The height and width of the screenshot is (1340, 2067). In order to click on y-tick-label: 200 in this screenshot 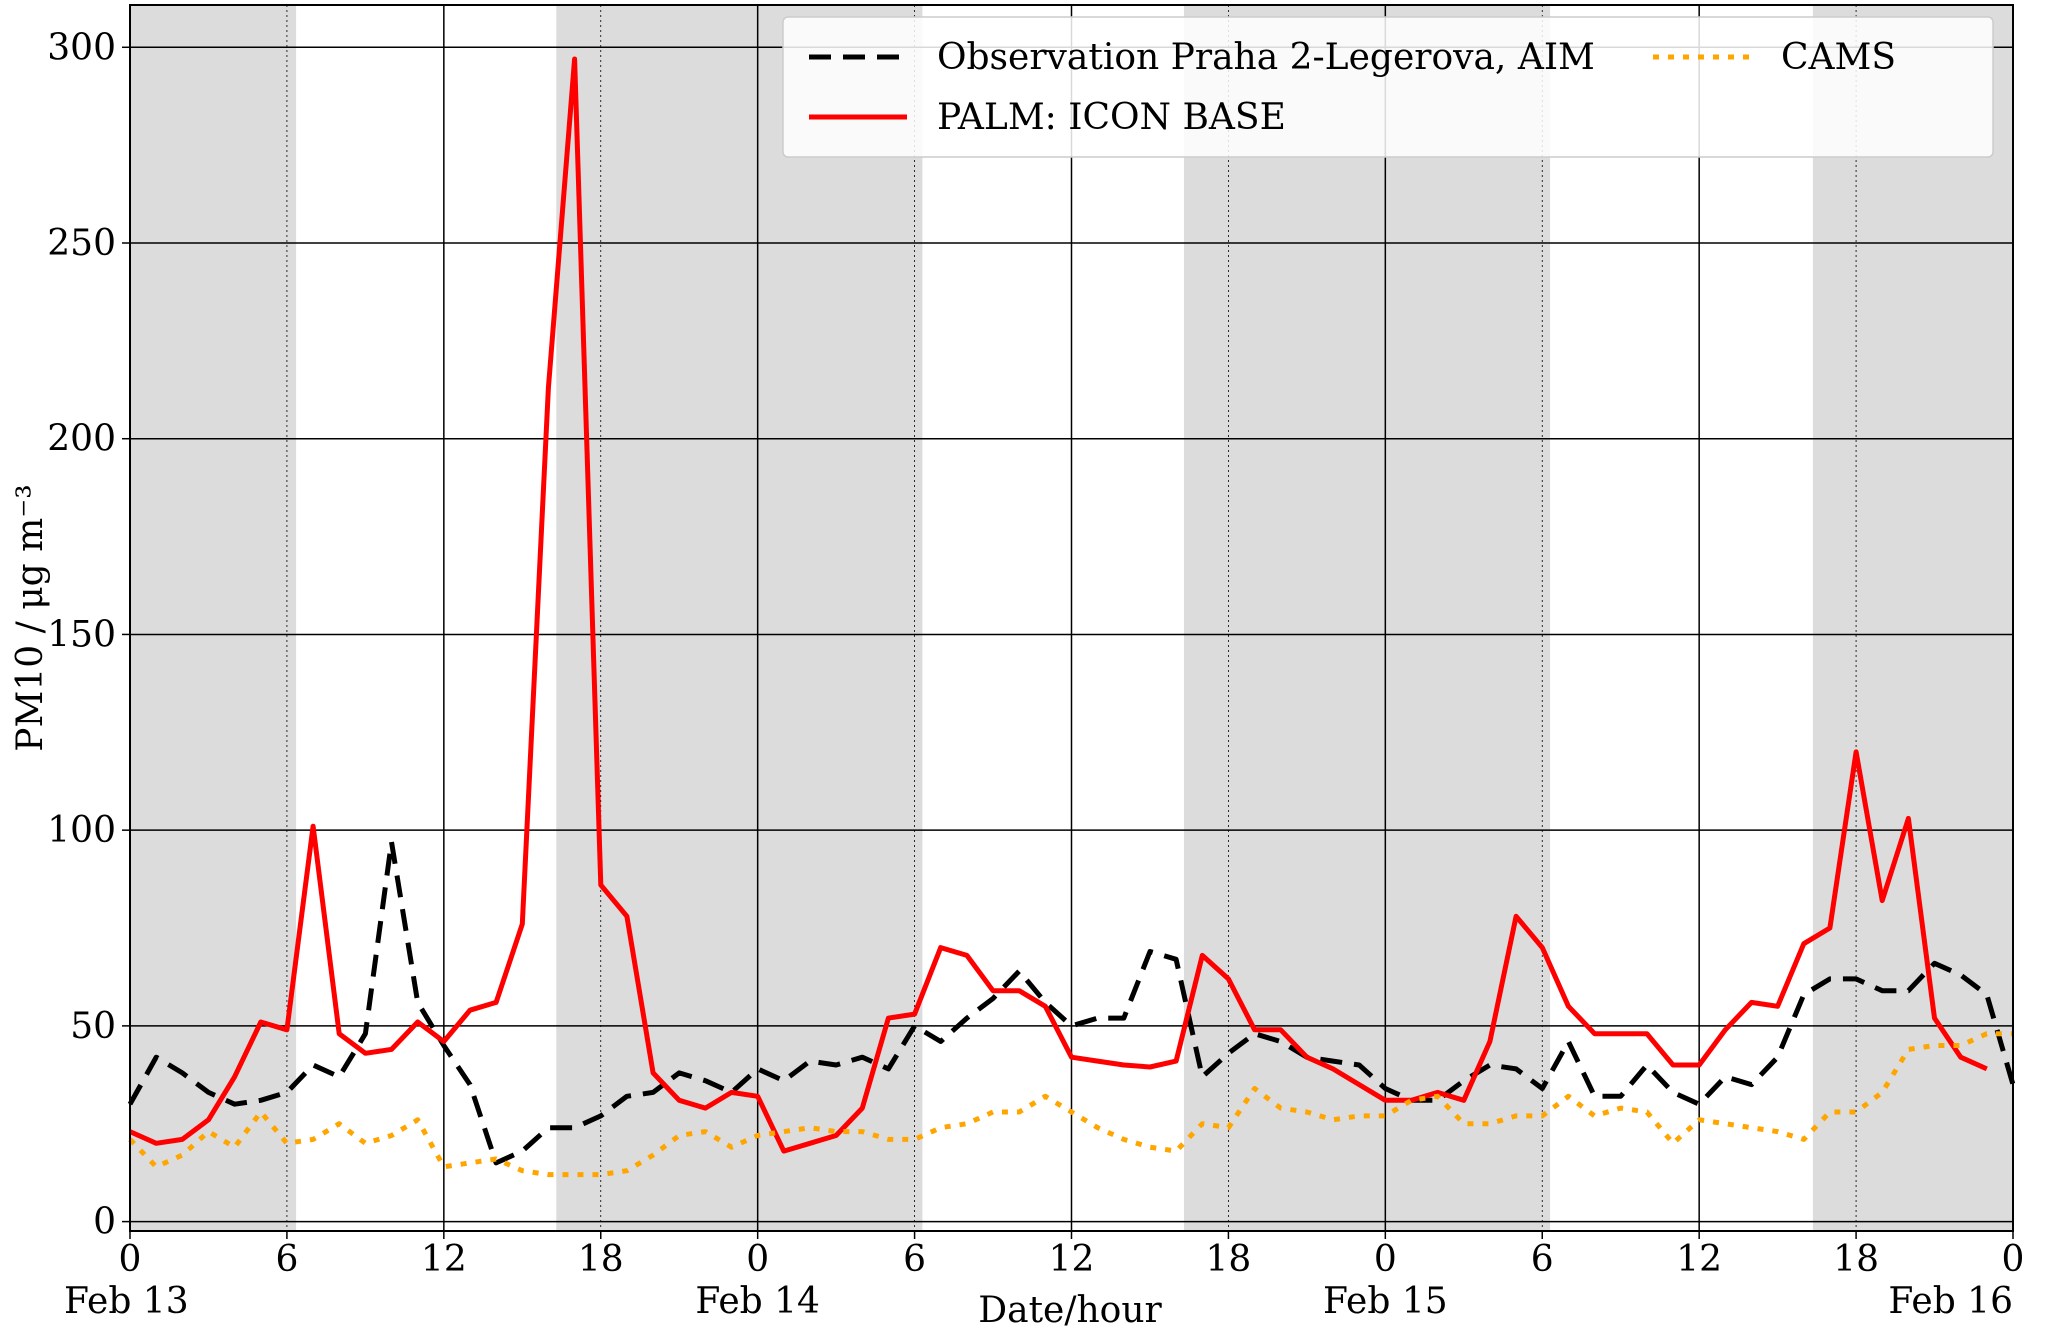, I will do `click(81, 439)`.